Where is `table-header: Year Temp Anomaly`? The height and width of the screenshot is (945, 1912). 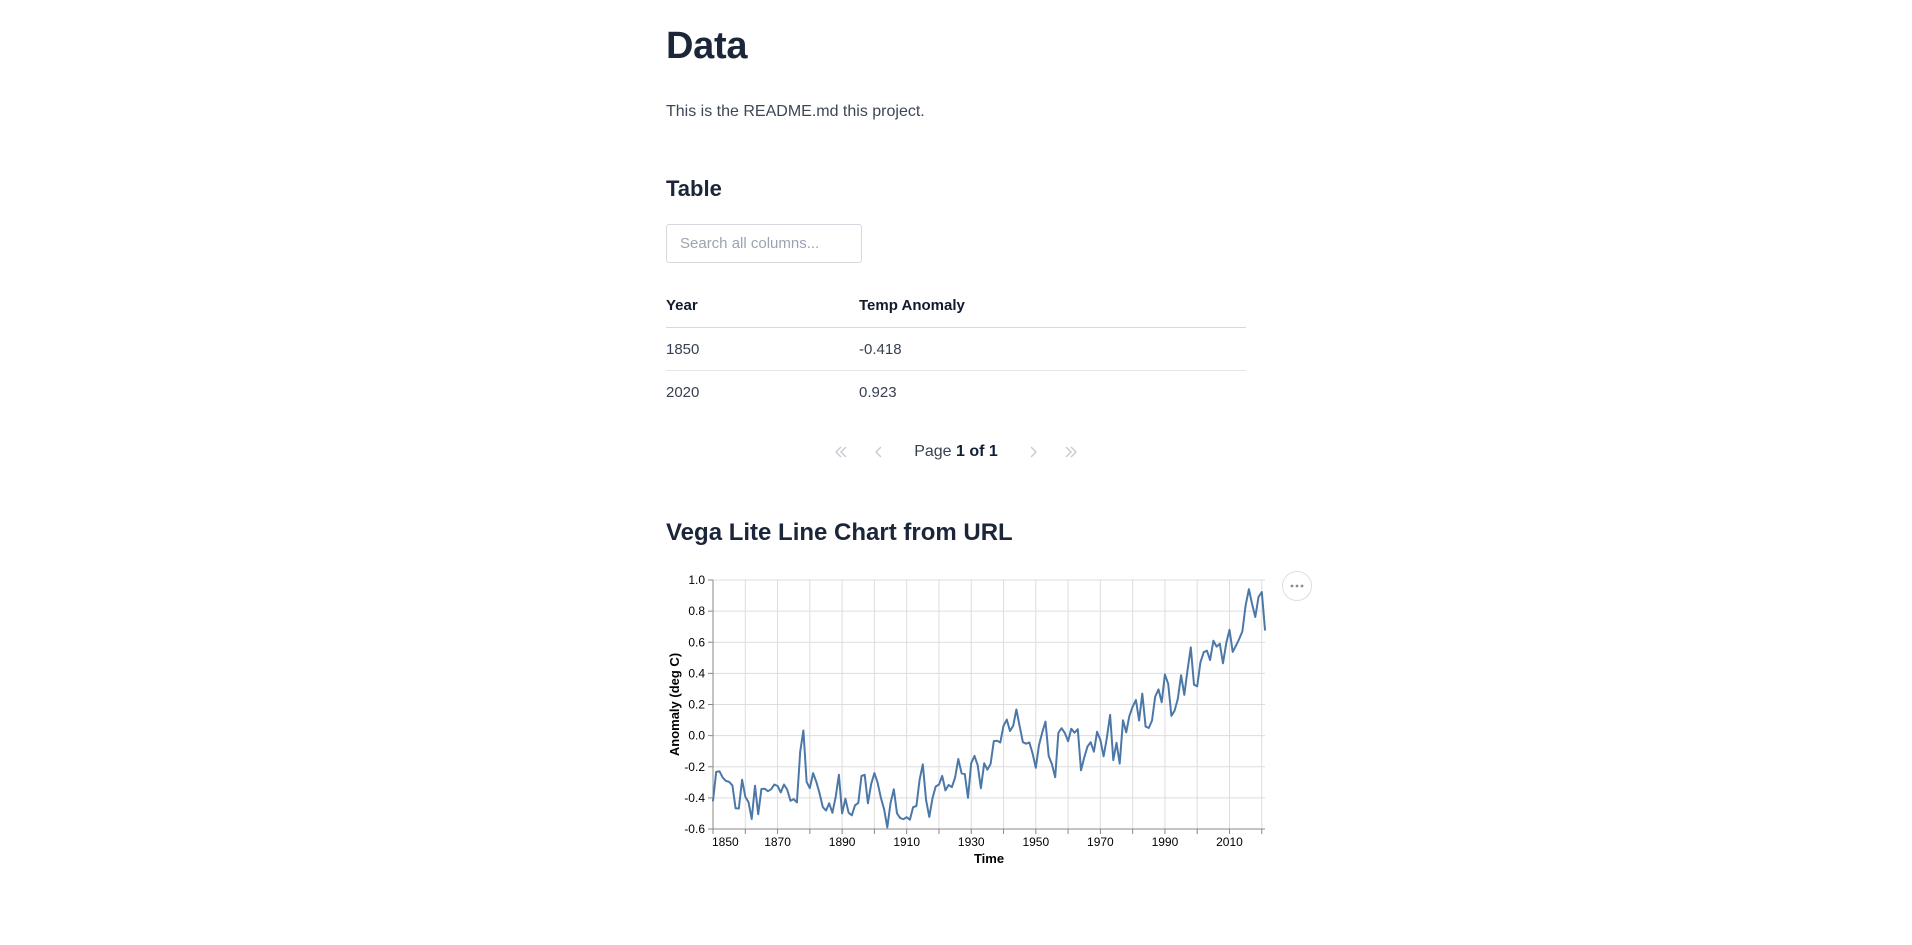 table-header: Year Temp Anomaly is located at coordinates (956, 308).